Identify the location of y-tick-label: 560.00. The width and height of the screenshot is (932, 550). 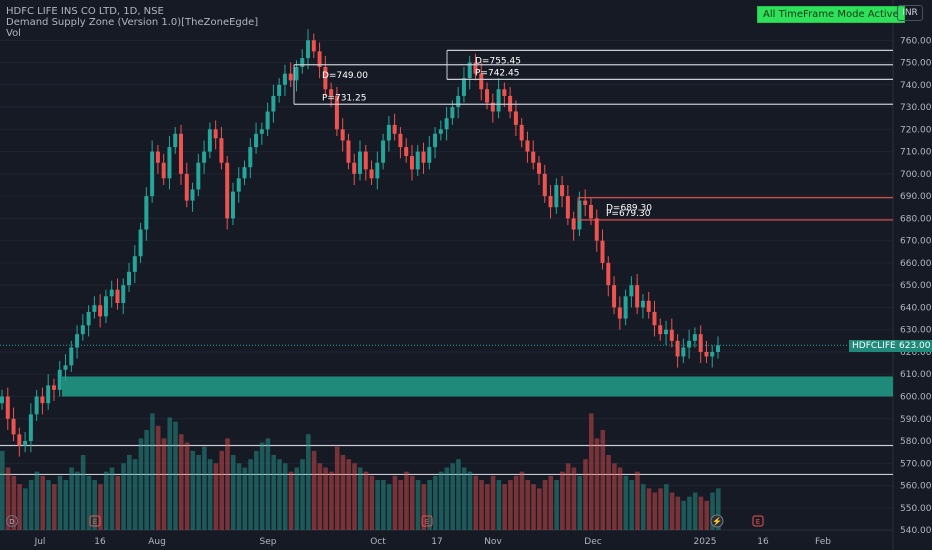
(916, 487).